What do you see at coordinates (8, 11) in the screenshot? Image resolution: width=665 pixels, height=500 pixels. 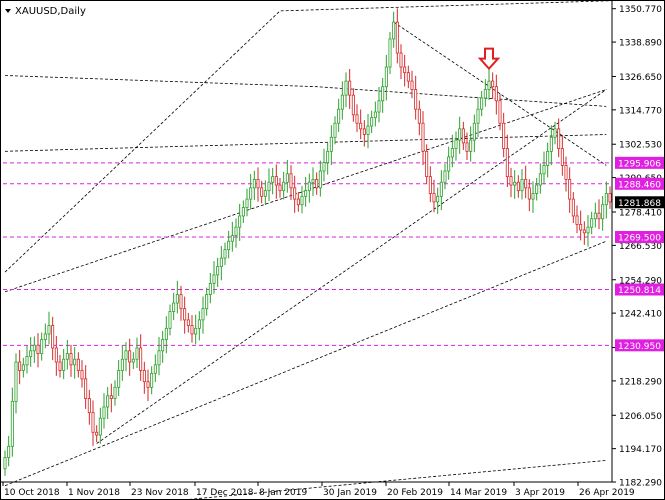 I see `dropdown-triangle-icon` at bounding box center [8, 11].